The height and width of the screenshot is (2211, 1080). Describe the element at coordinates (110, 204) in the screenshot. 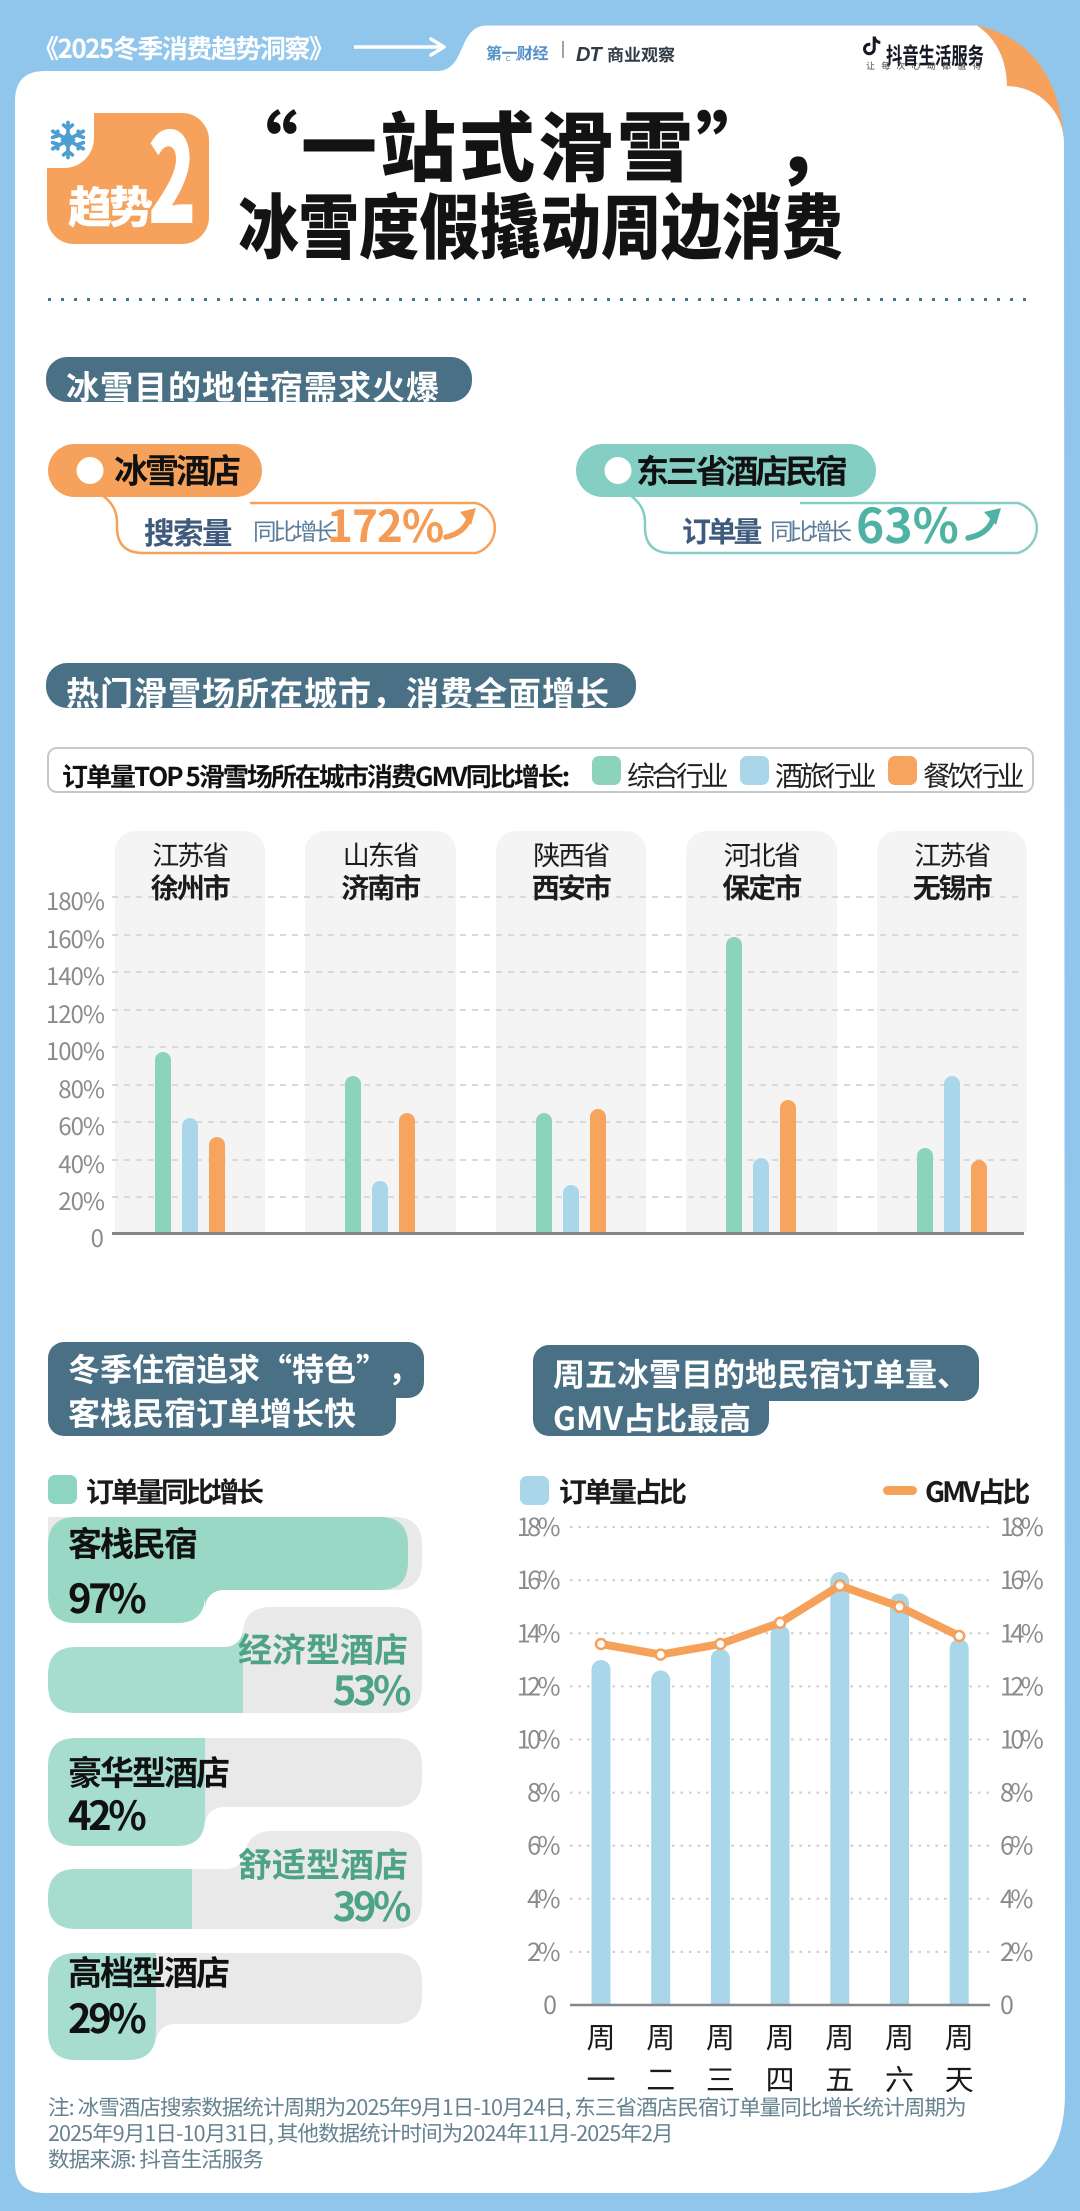

I see `svg-text: 趋势` at that location.